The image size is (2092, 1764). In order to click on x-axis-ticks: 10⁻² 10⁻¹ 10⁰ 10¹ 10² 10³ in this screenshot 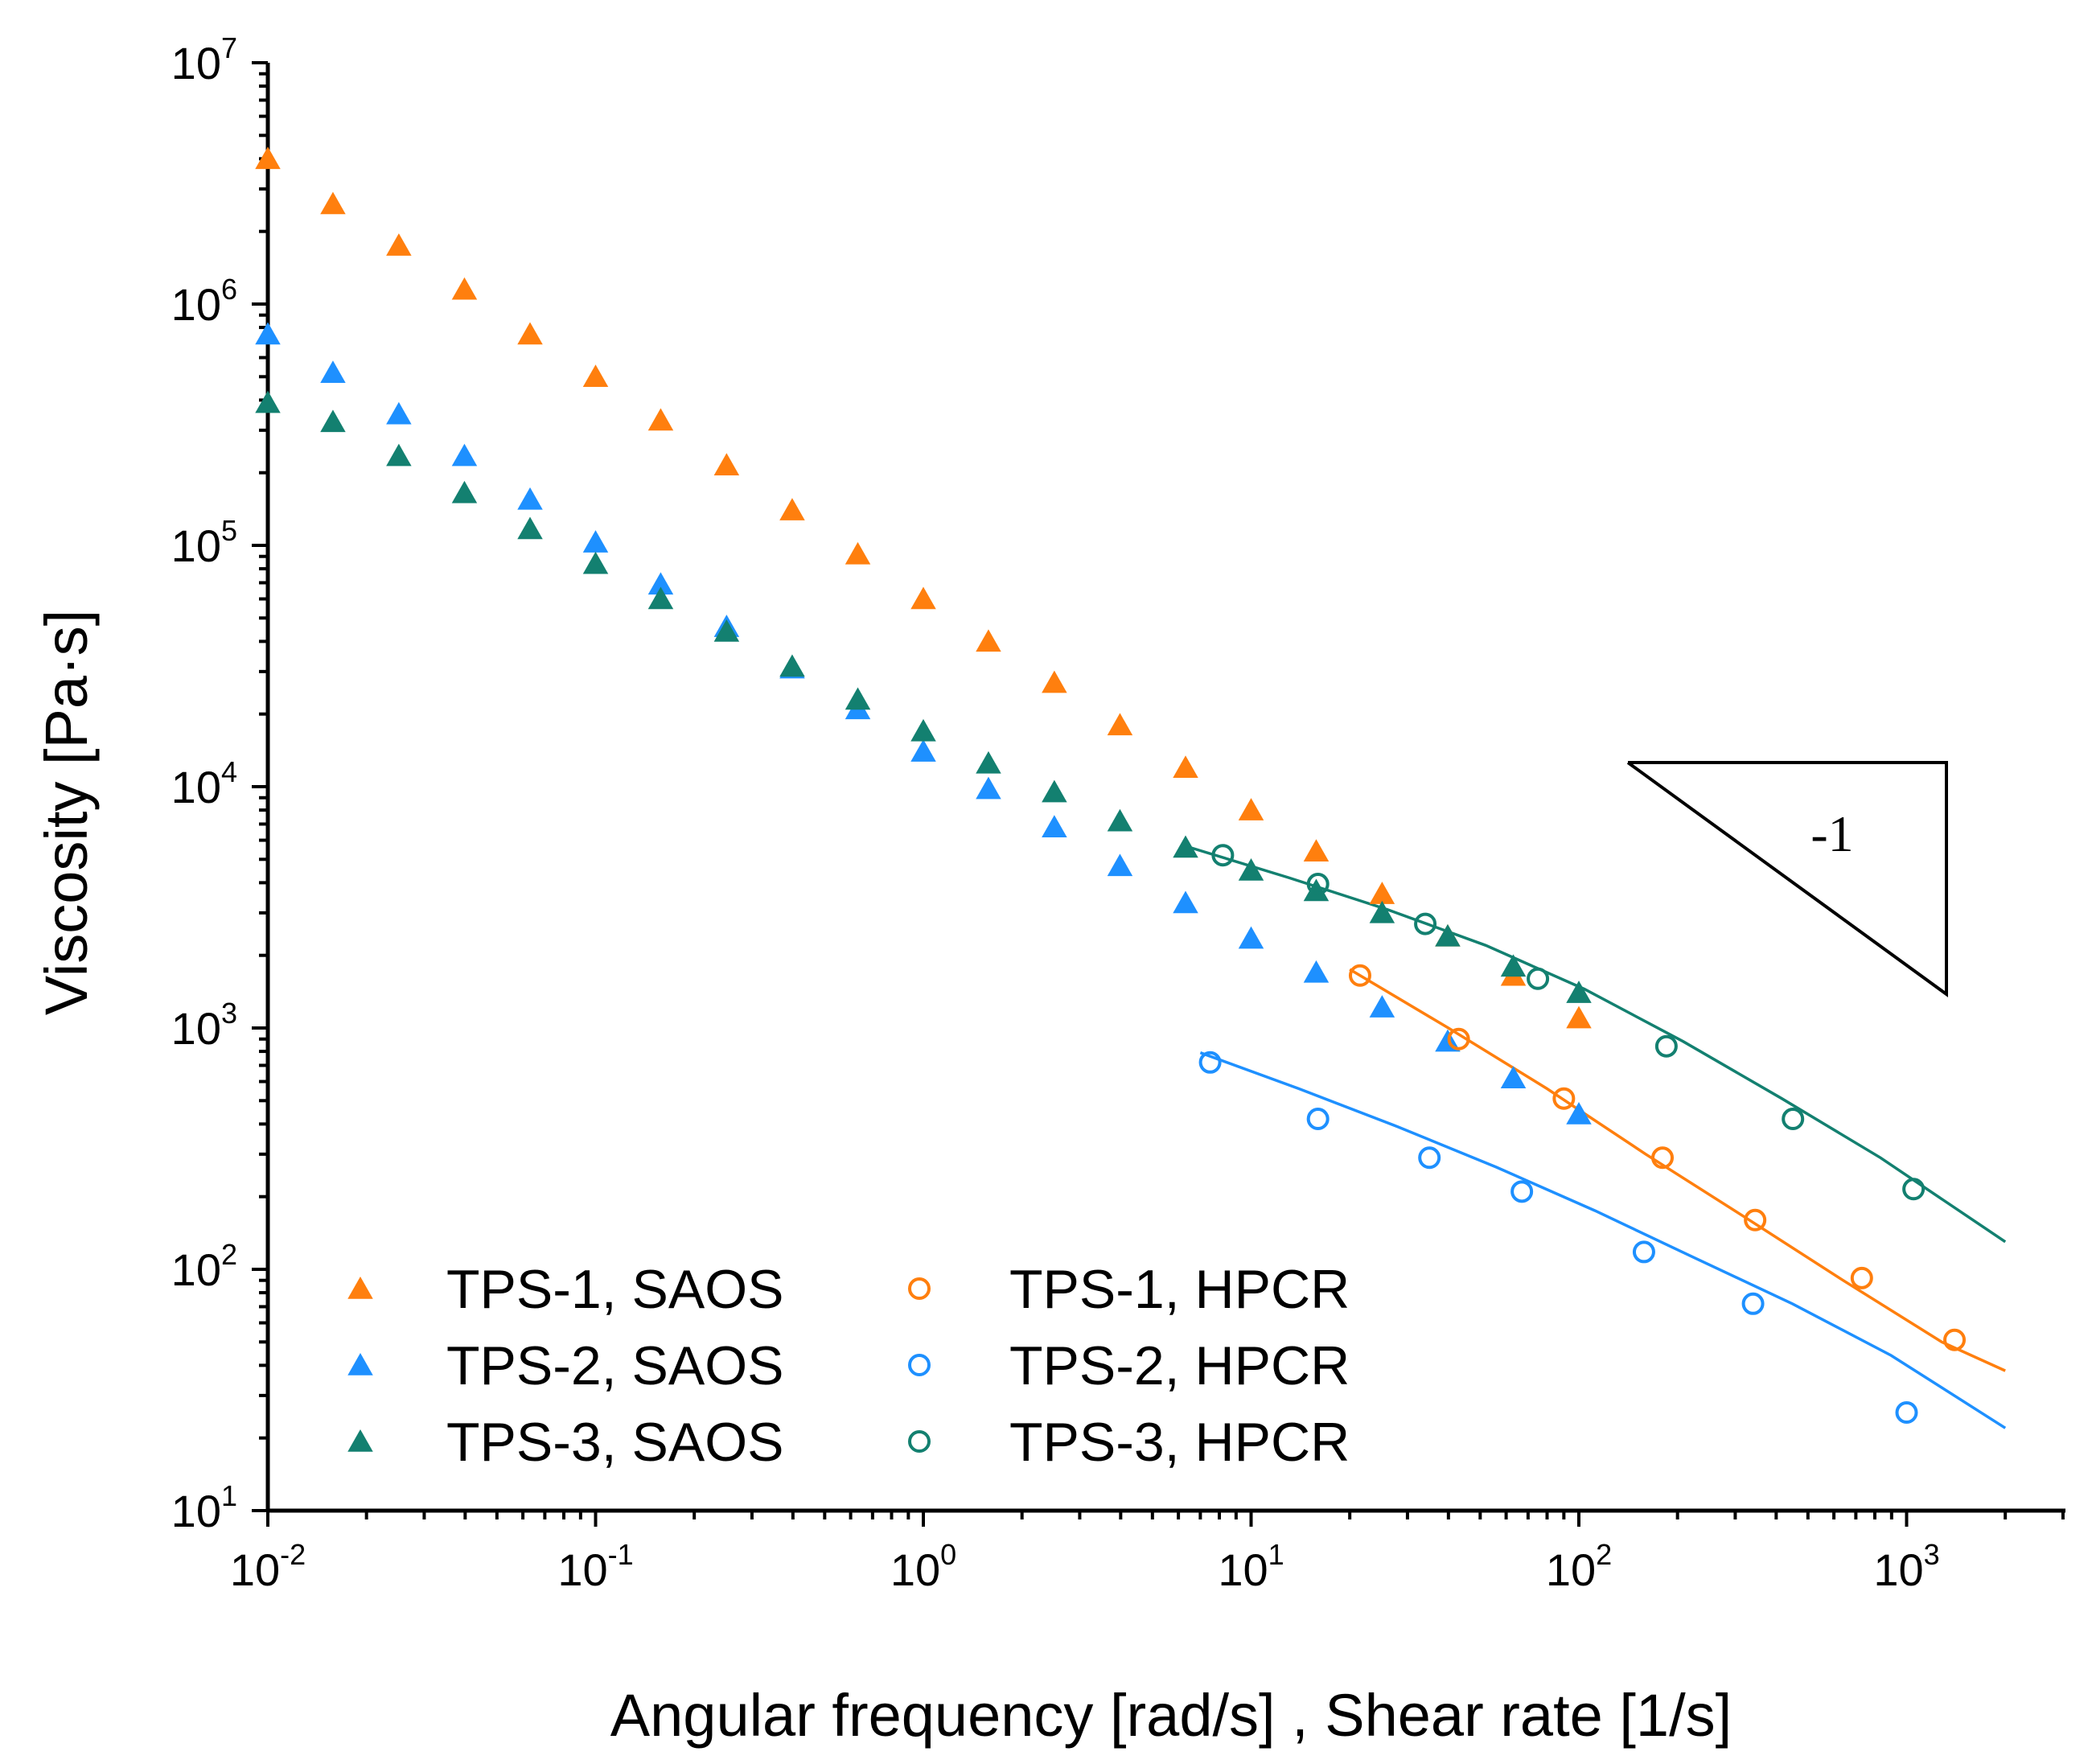, I will do `click(1148, 1553)`.